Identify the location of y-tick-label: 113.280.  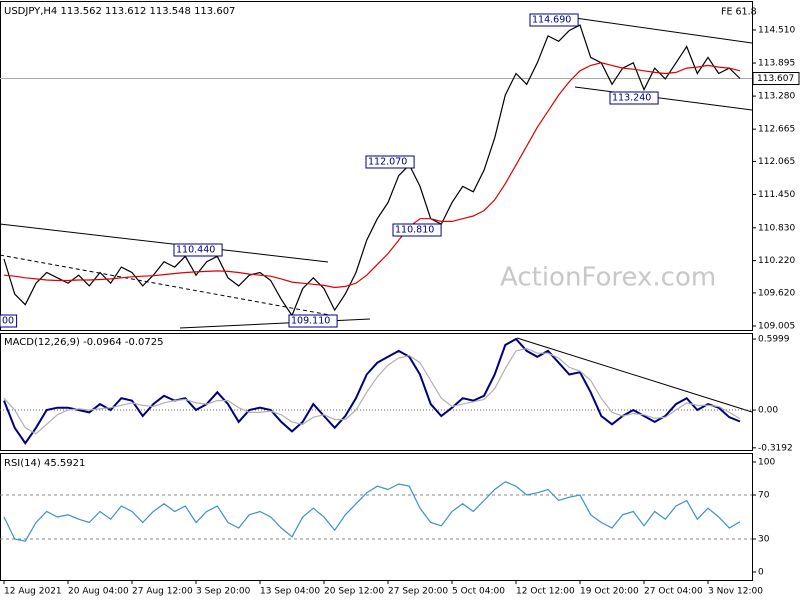
(776, 97).